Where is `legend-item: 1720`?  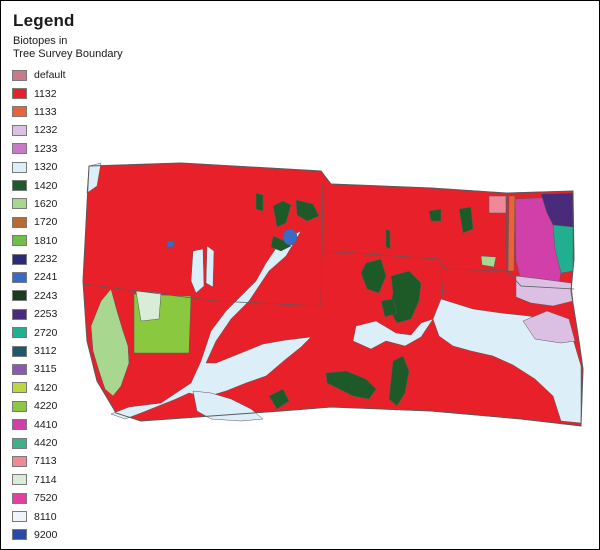 legend-item: 1720 is located at coordinates (39, 222).